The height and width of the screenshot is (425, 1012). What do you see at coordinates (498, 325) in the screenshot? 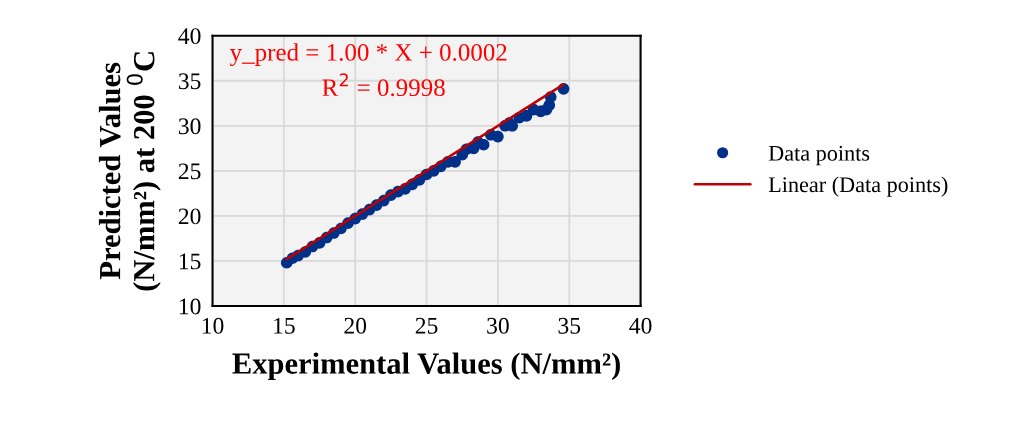
I see `x-tick-label: 30` at bounding box center [498, 325].